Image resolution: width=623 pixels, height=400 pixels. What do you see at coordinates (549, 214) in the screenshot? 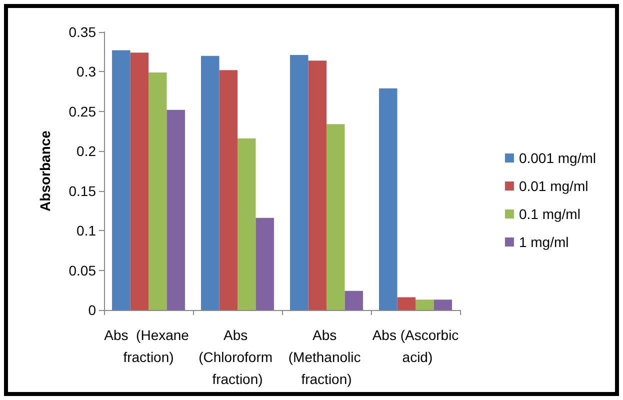
I see `legend-label: 0.1 mg/ml` at bounding box center [549, 214].